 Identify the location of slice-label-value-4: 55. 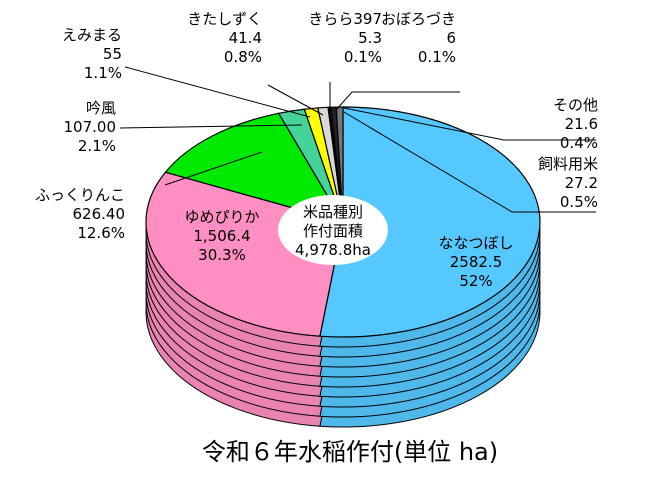
(112, 54).